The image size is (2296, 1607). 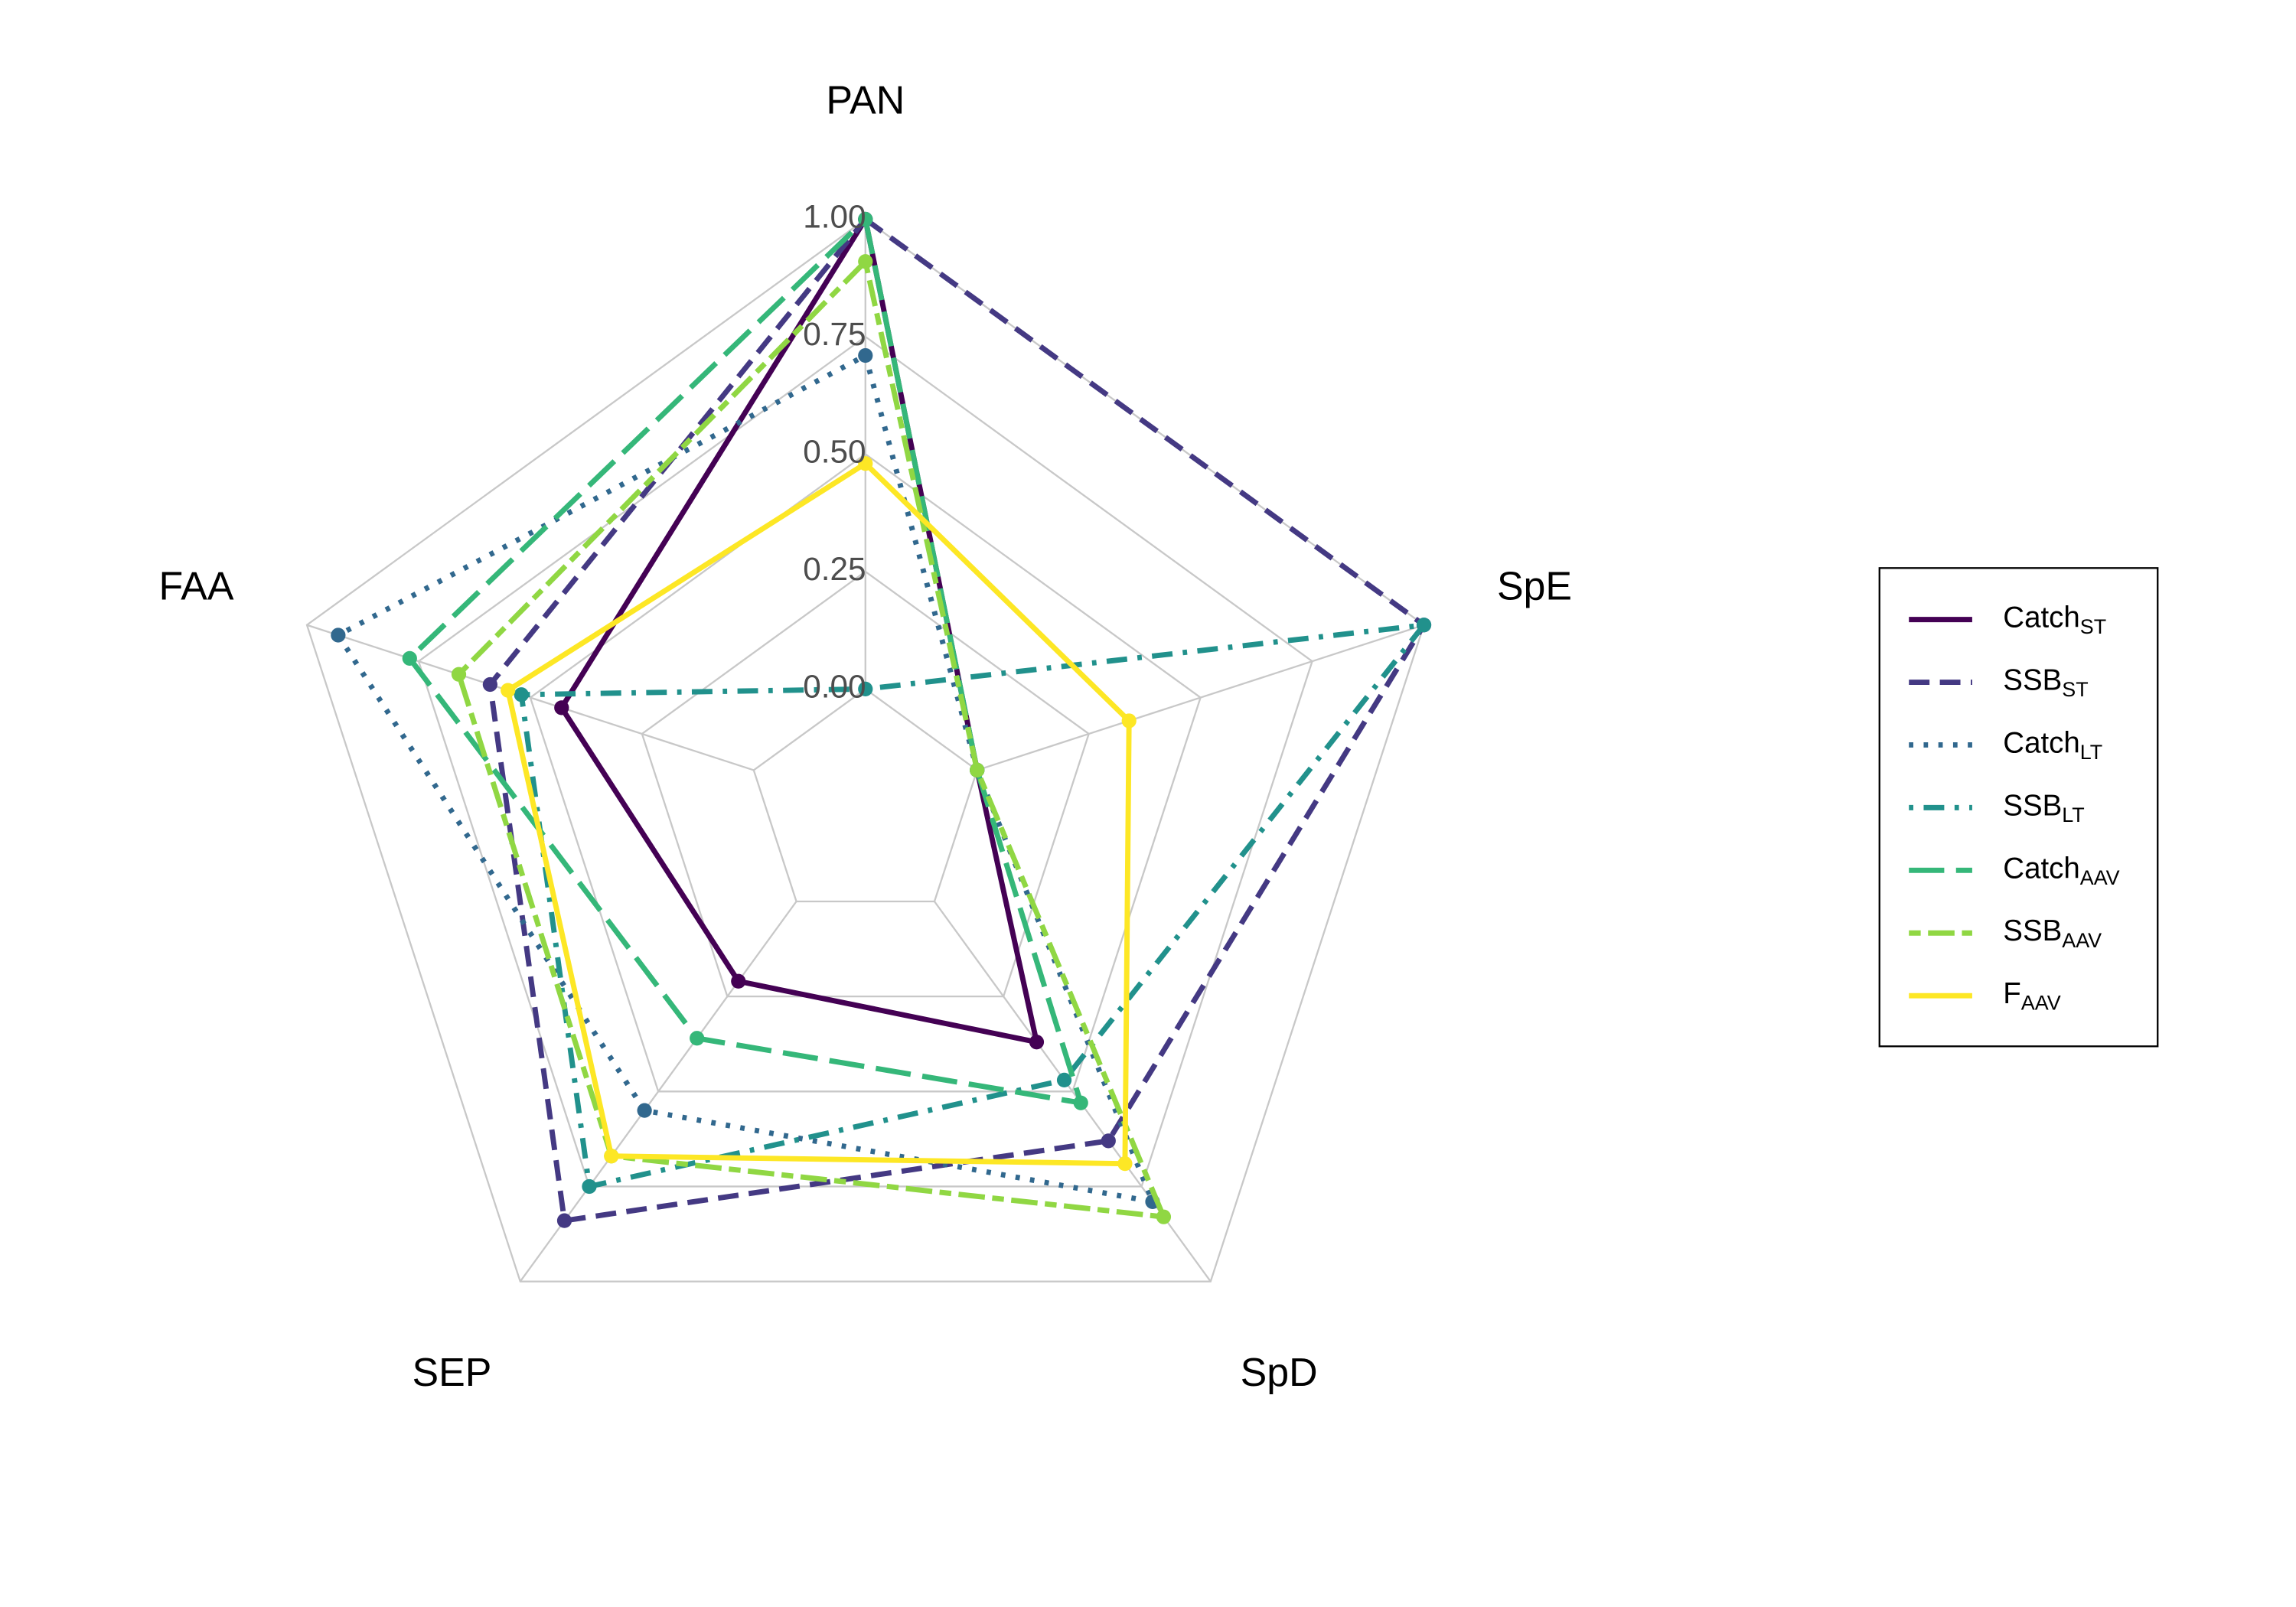 What do you see at coordinates (2012, 993) in the screenshot?
I see `legend-name: F` at bounding box center [2012, 993].